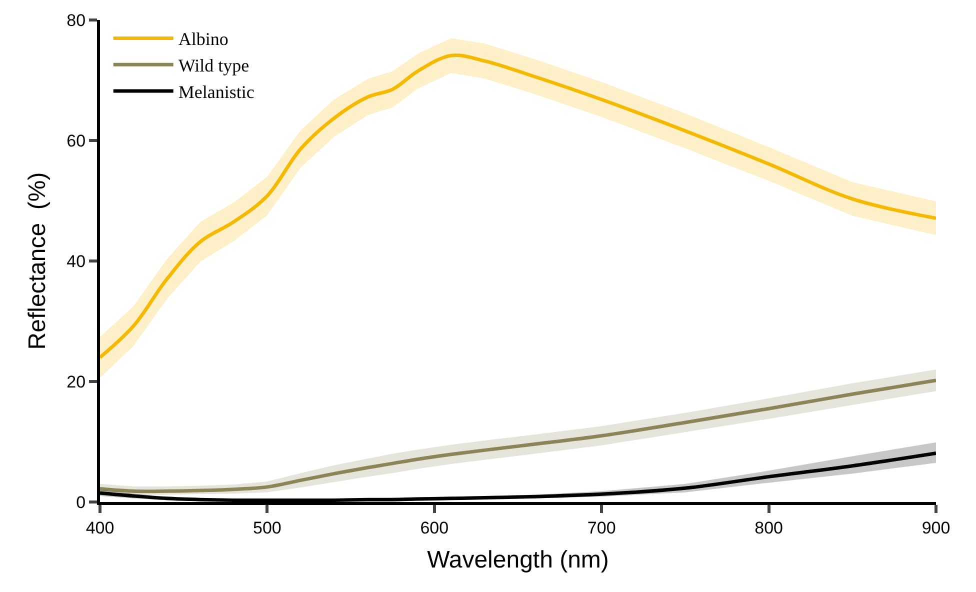  Describe the element at coordinates (100, 528) in the screenshot. I see `x-tick-label: 400` at that location.